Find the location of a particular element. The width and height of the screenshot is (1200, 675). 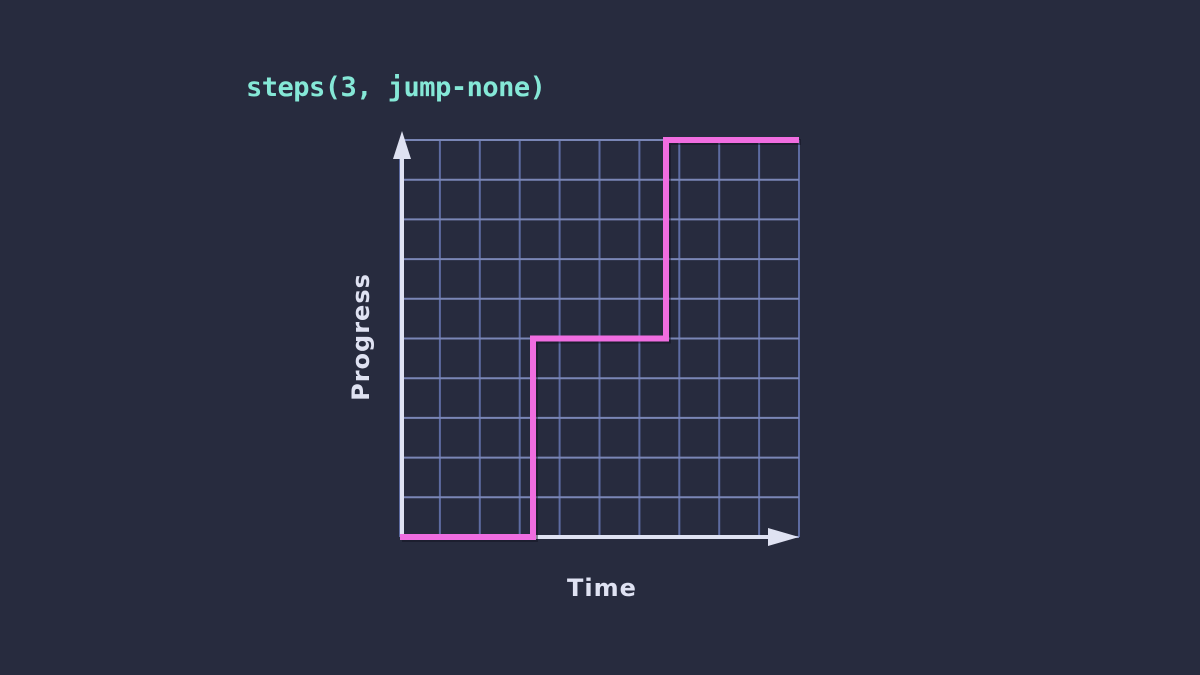

y-axis-arrow-icon is located at coordinates (402, 145).